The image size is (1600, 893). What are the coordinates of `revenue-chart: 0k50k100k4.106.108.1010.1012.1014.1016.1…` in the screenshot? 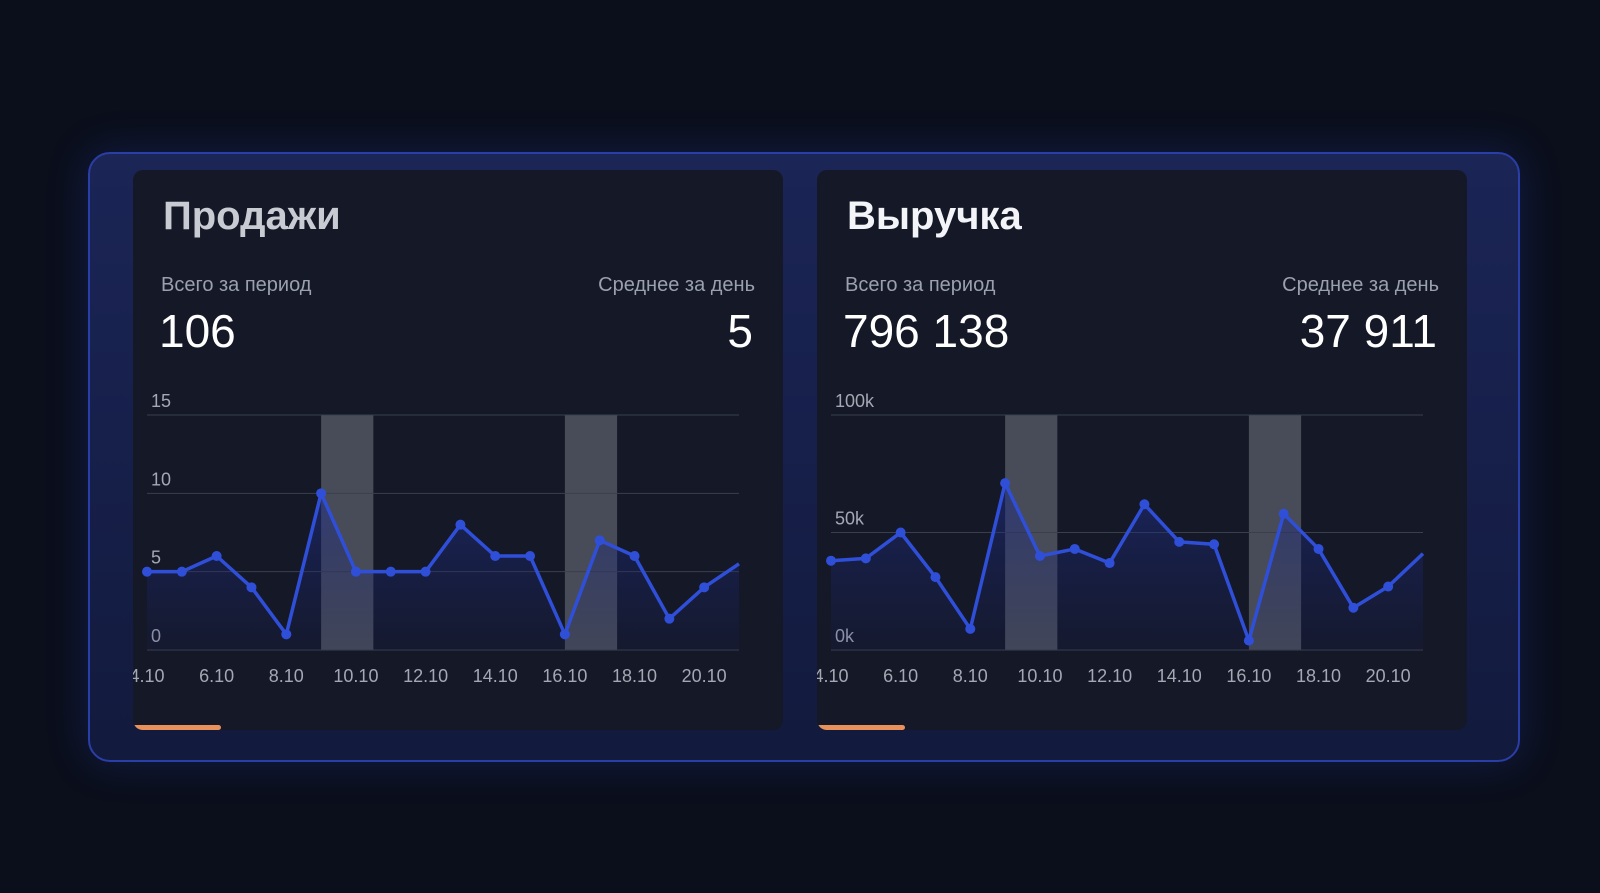 It's located at (1121, 538).